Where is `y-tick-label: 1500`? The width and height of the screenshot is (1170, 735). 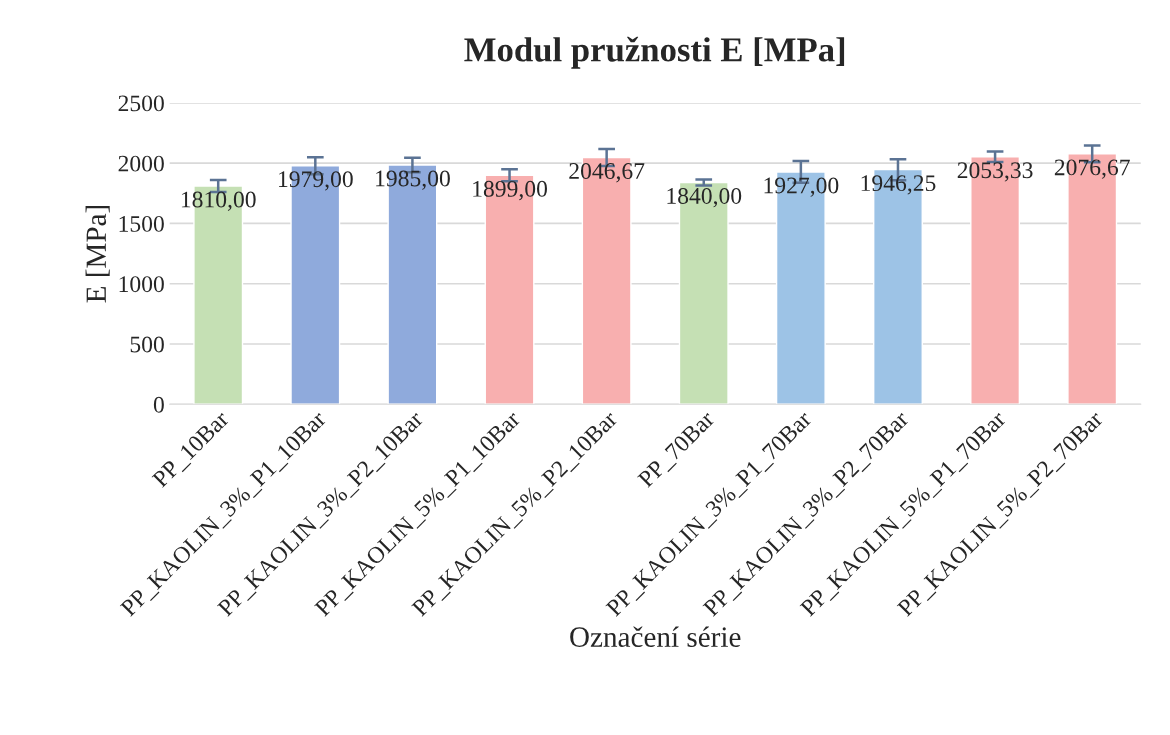 y-tick-label: 1500 is located at coordinates (141, 223).